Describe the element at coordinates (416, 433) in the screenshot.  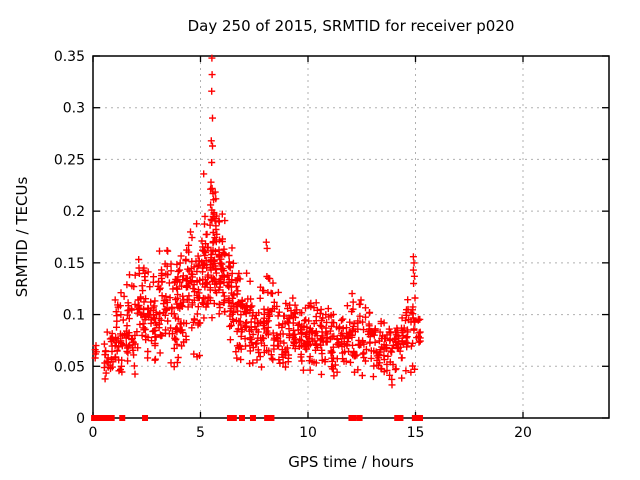
I see `svg-text: 15` at that location.